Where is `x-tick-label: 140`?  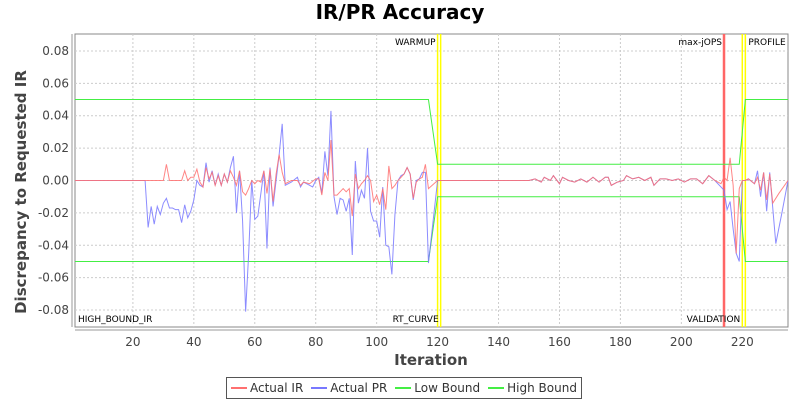 x-tick-label: 140 is located at coordinates (498, 342).